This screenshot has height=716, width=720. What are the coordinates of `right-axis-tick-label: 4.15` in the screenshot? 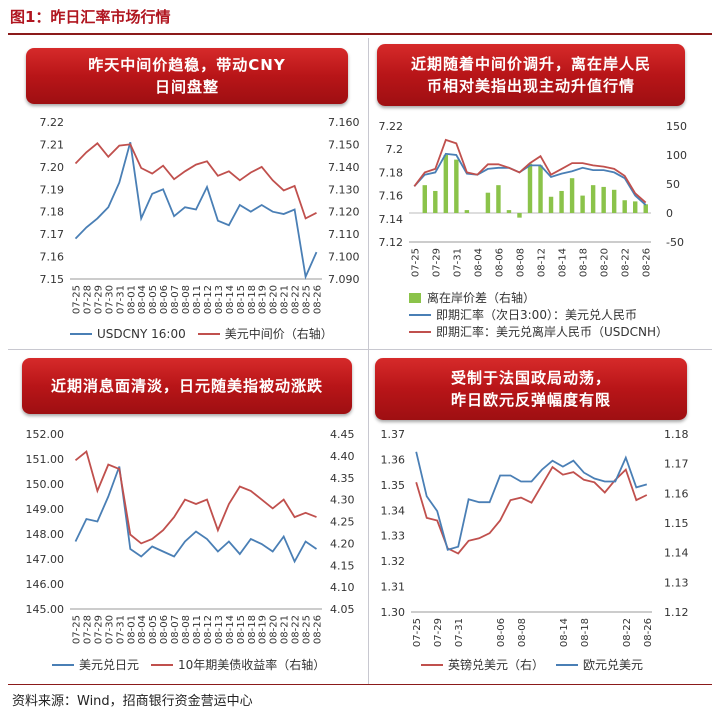 It's located at (342, 565).